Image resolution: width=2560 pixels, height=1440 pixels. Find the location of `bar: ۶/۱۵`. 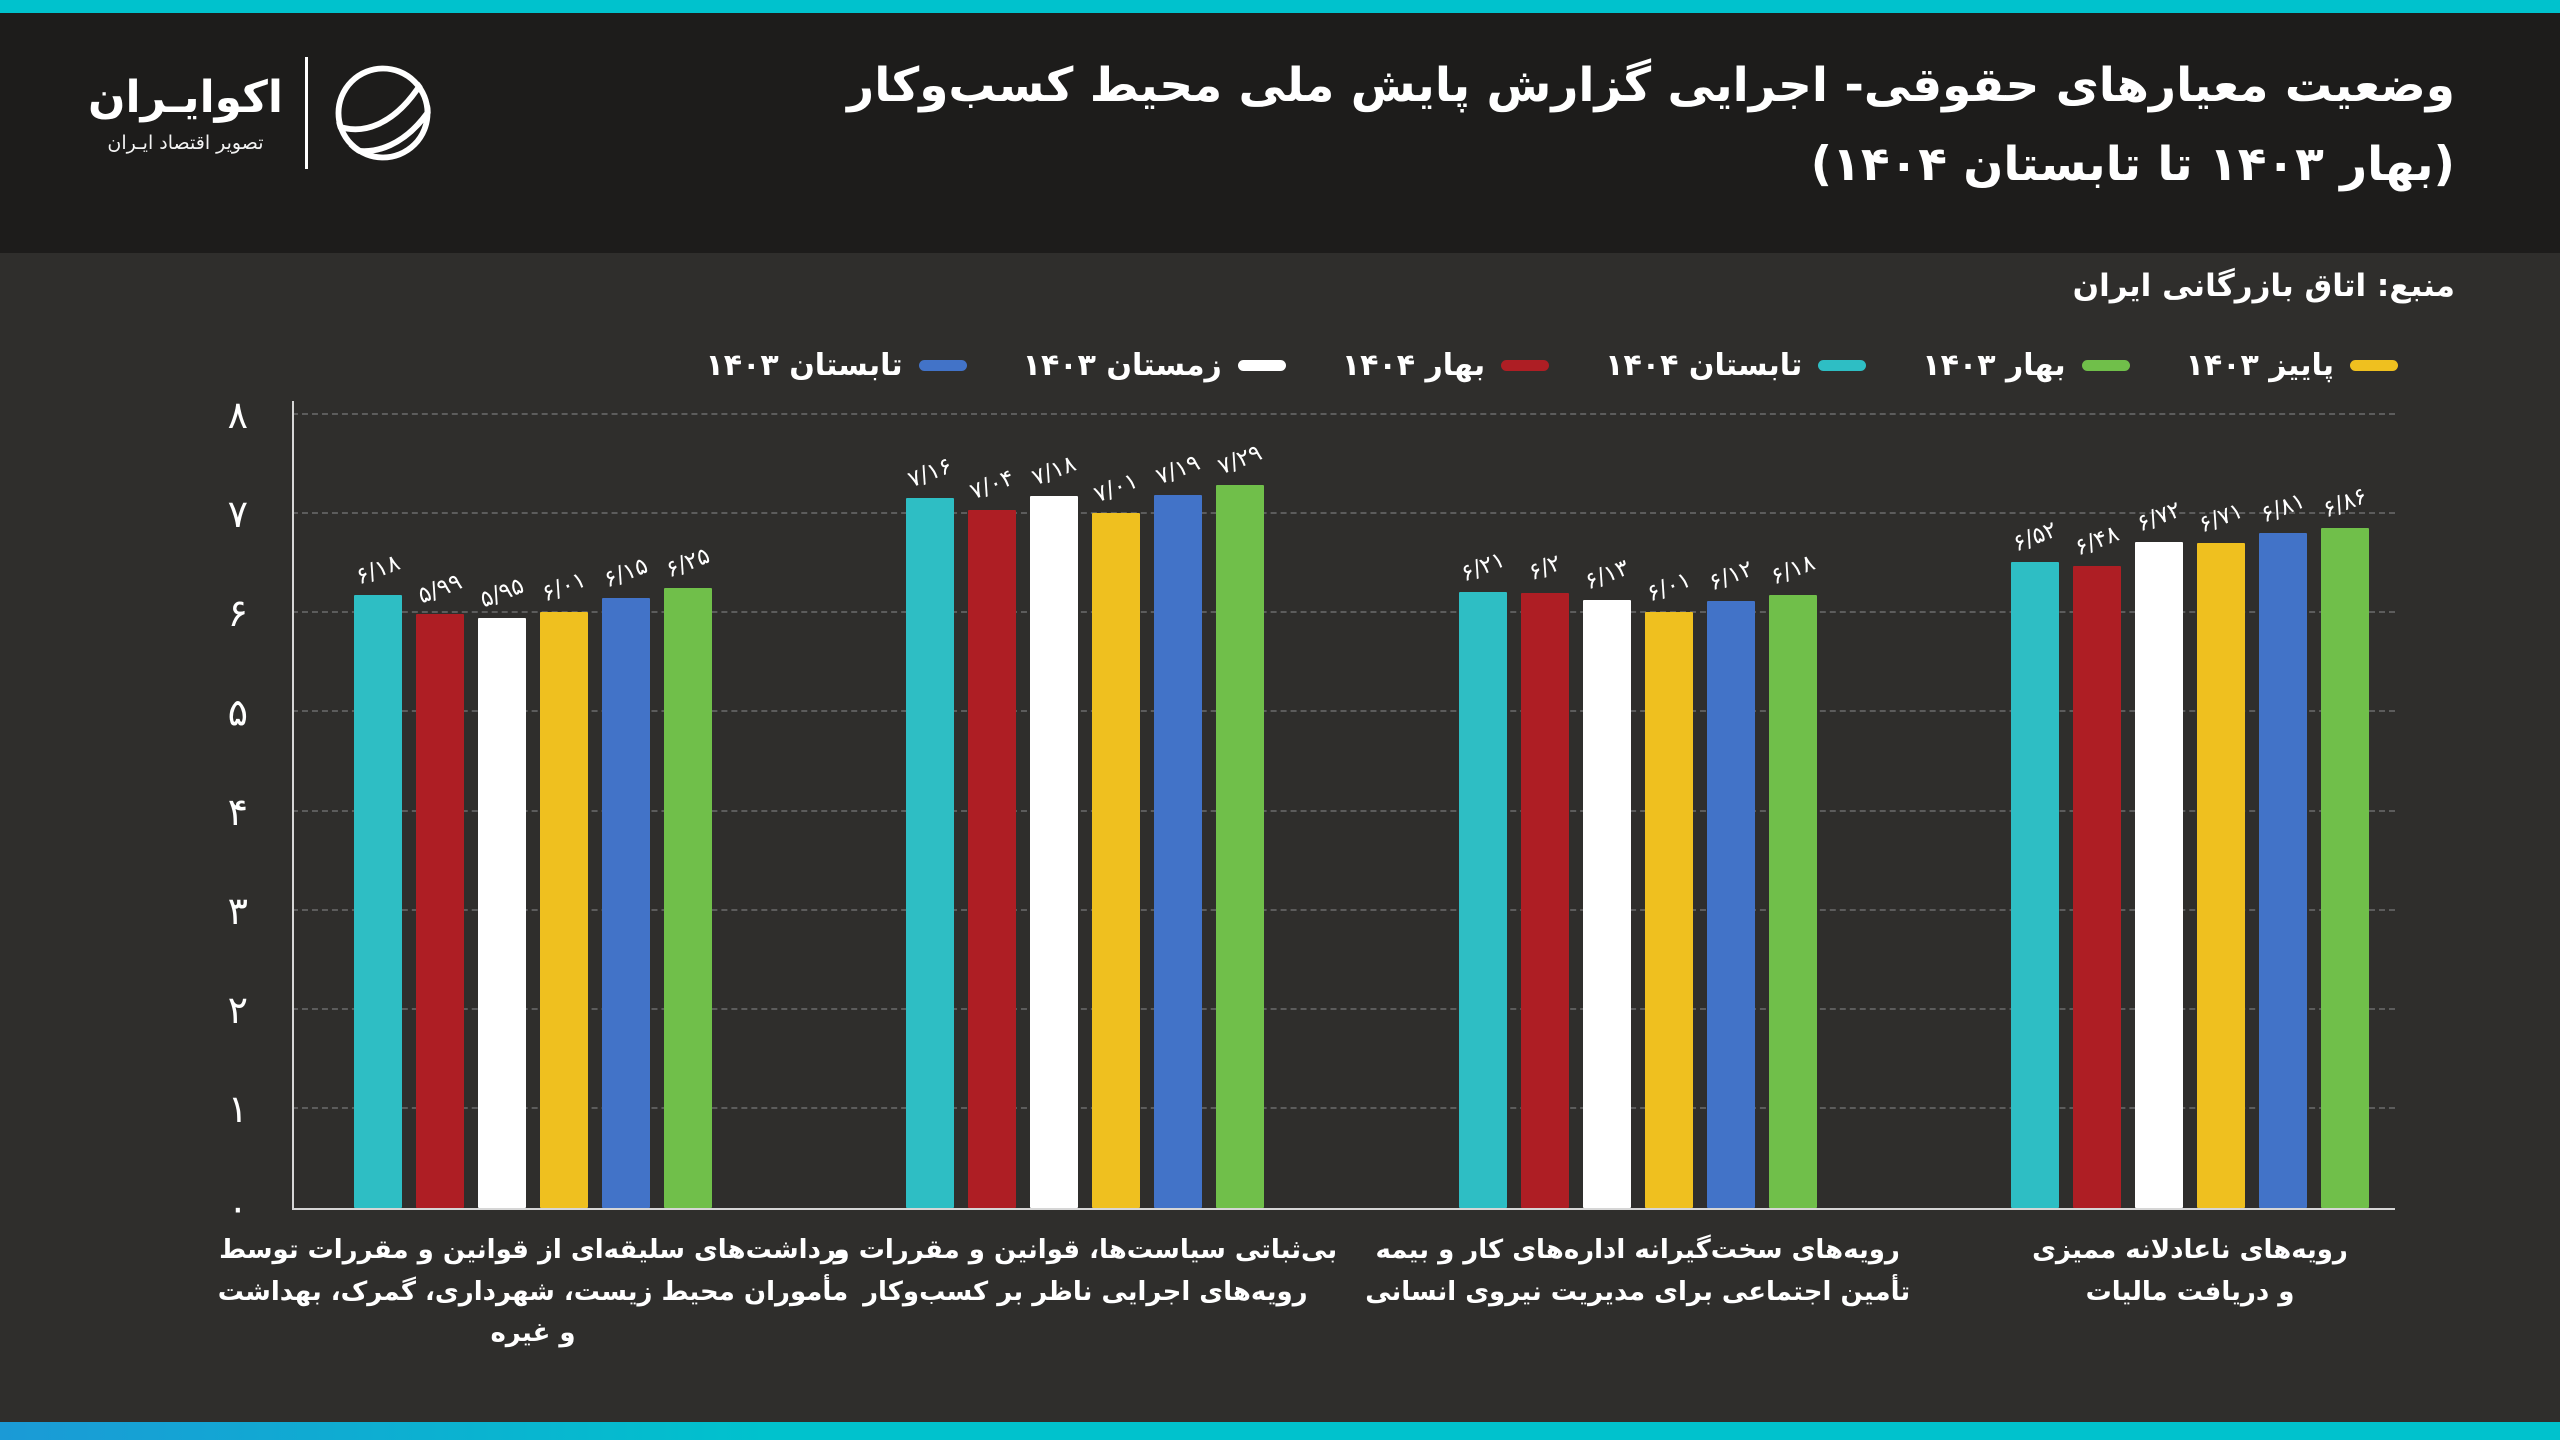

bar: ۶/۱۵ is located at coordinates (626, 880).